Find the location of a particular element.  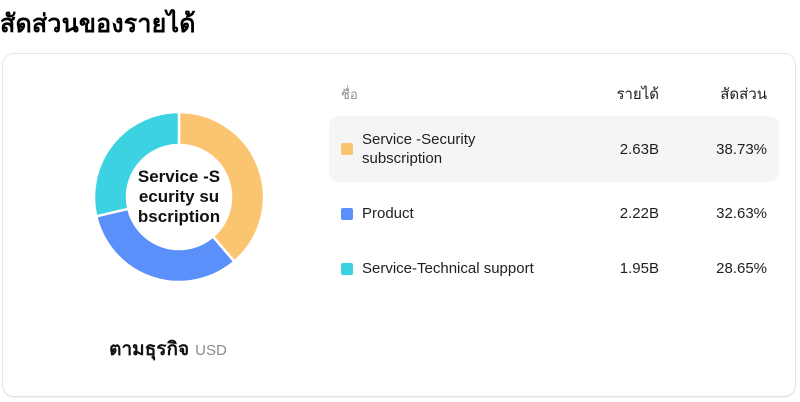

chart-footer: ตามธุรกิจ USD is located at coordinates (168, 349).